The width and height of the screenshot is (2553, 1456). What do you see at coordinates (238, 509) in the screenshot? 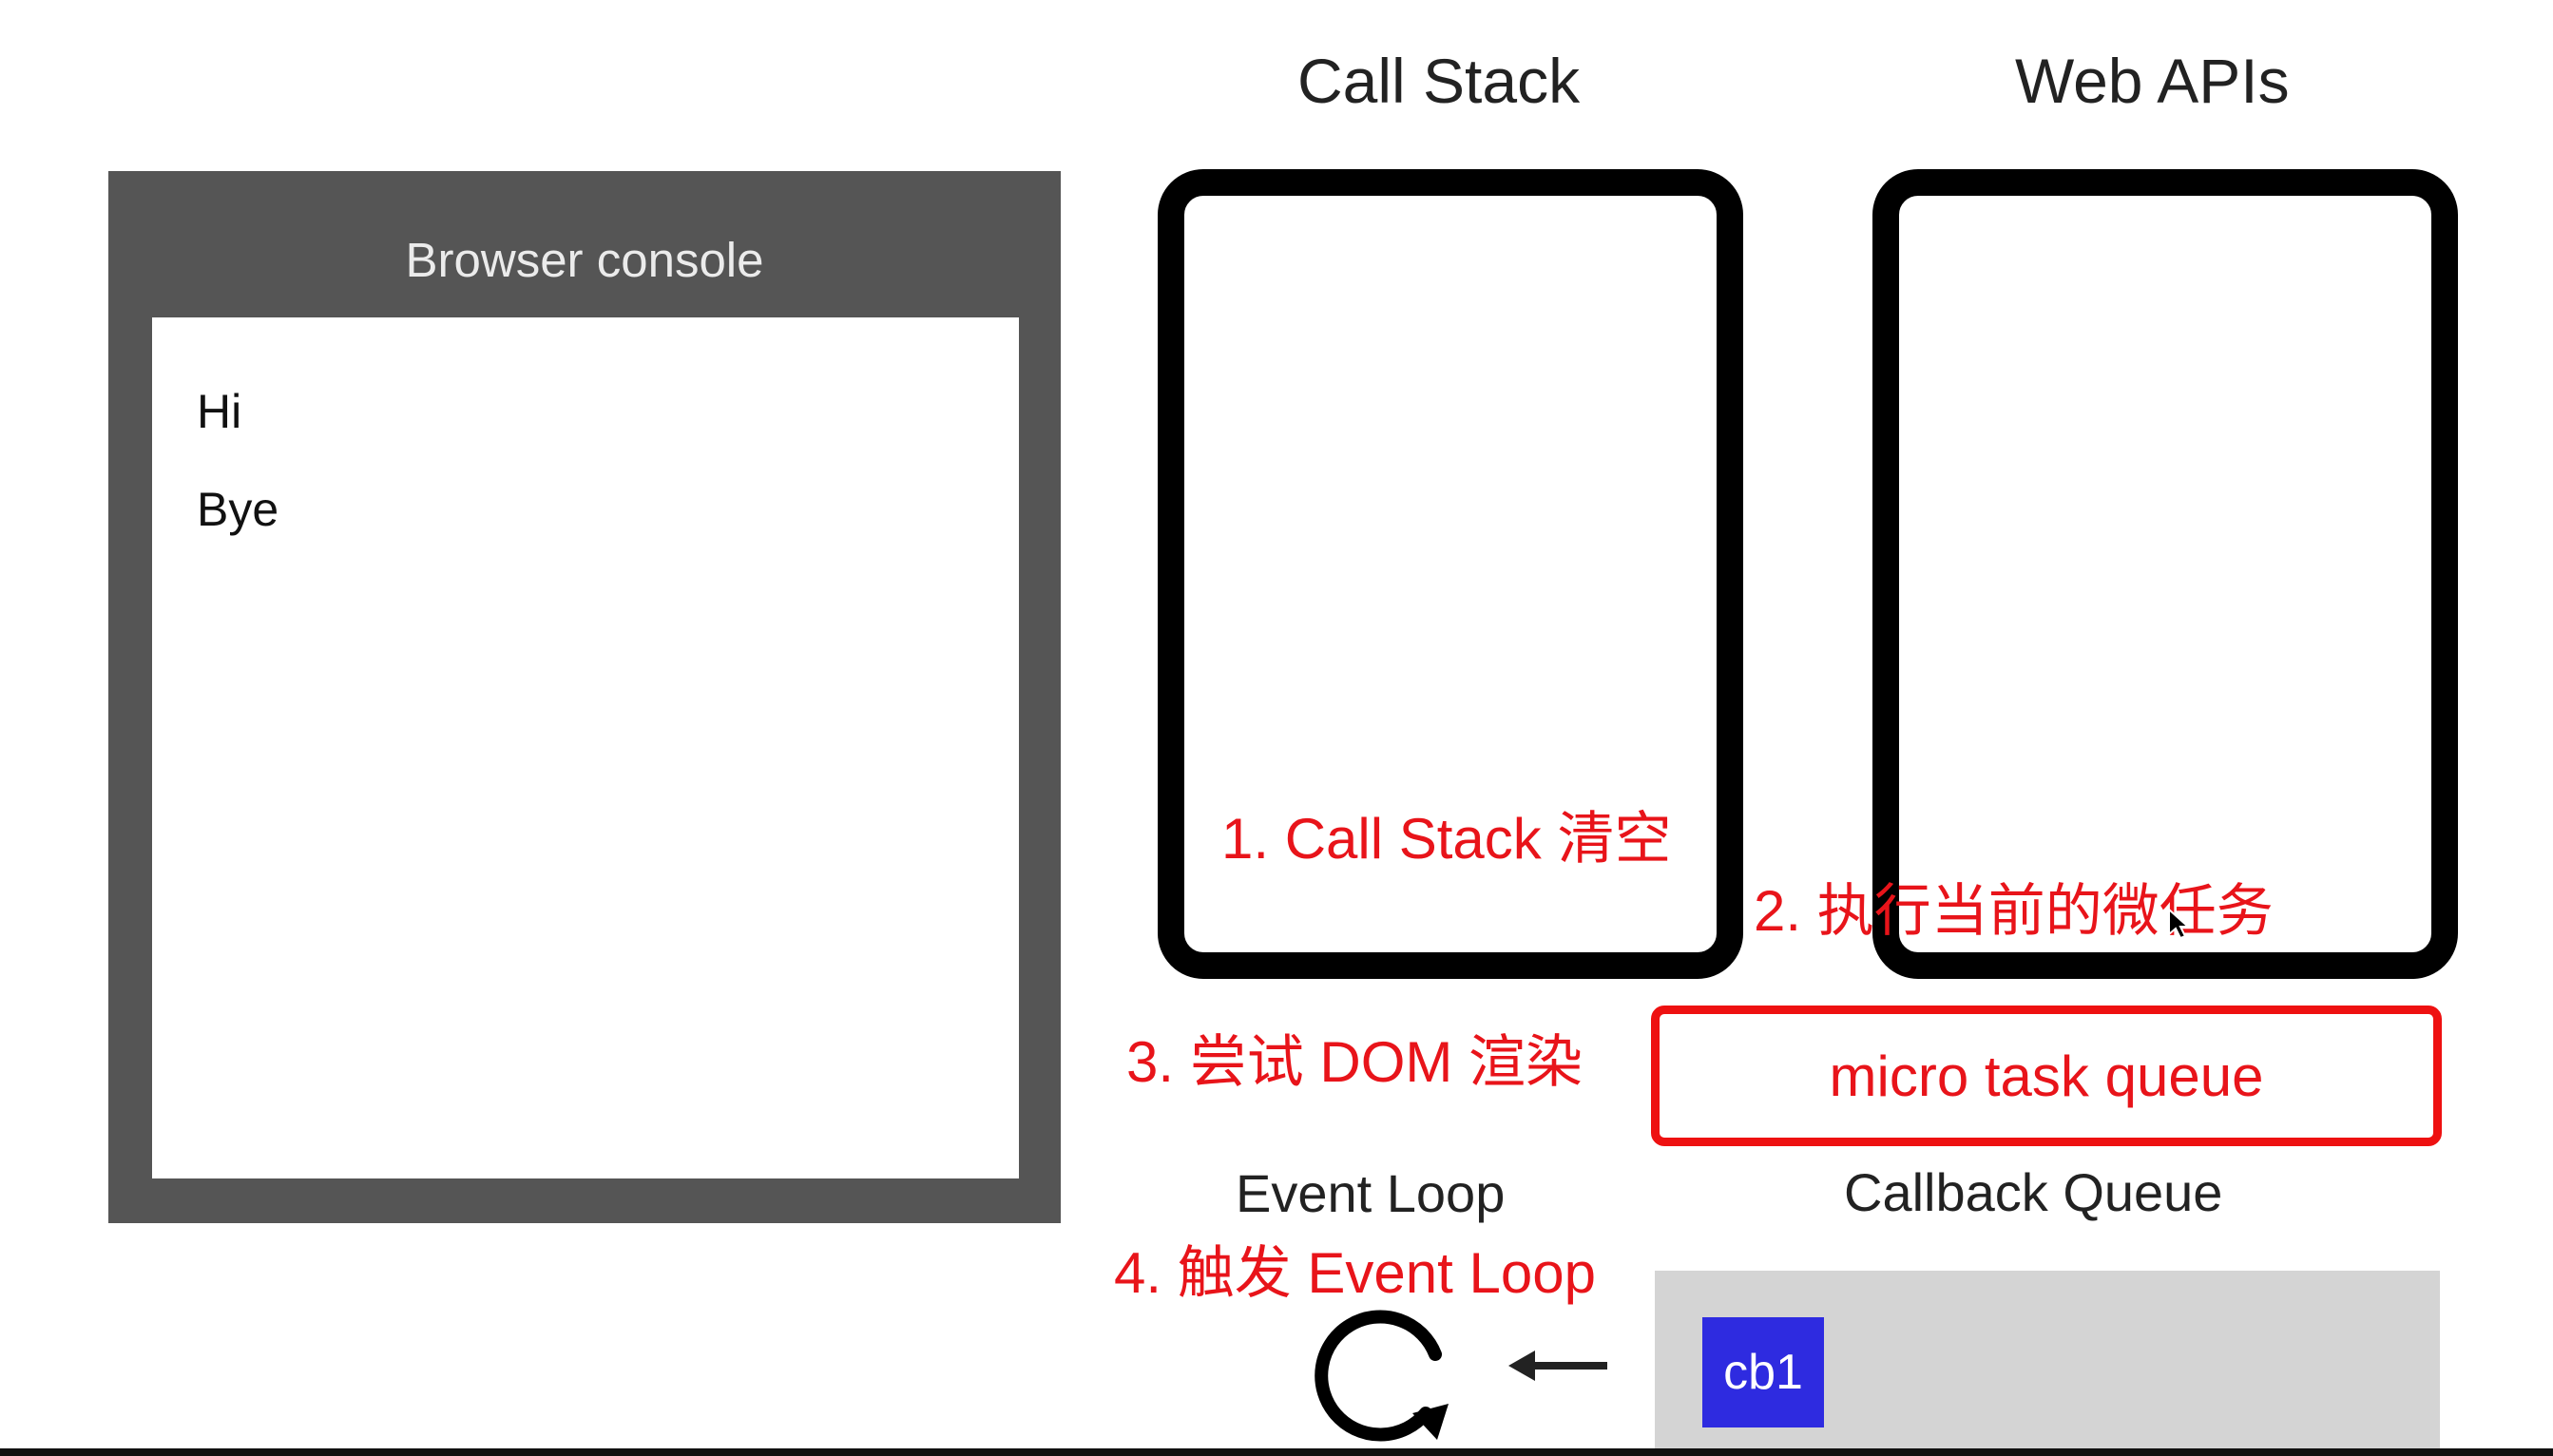
I see `console-line: Bye` at bounding box center [238, 509].